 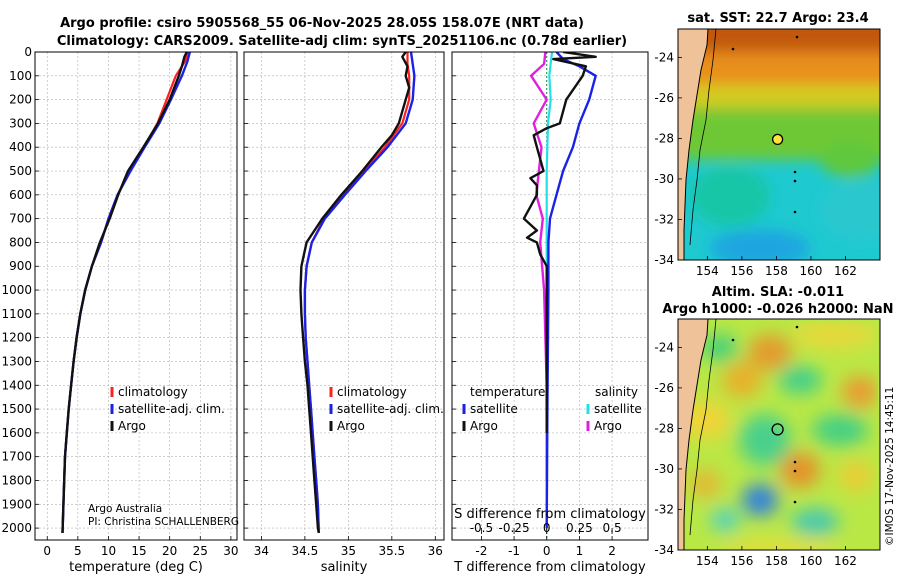 I want to click on sst-patch-blue, so click(x=760, y=245).